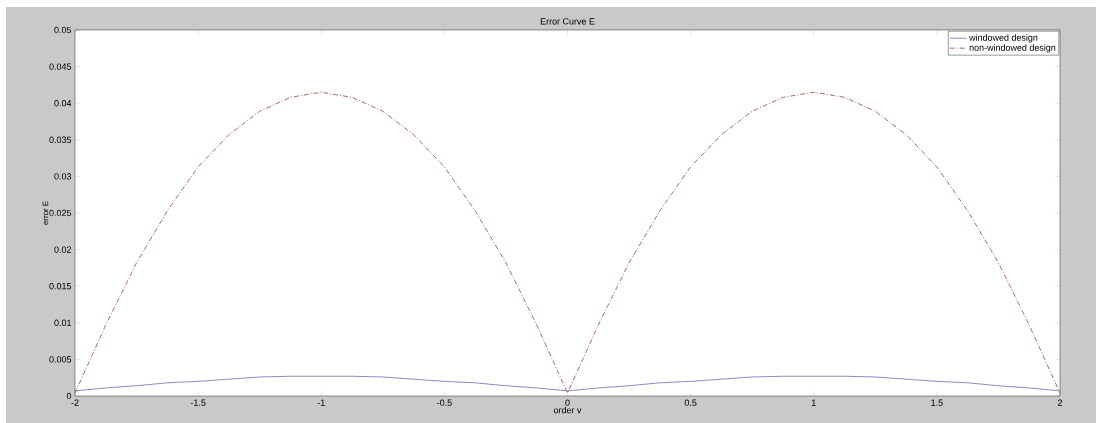 The width and height of the screenshot is (1108, 423). Describe the element at coordinates (63, 249) in the screenshot. I see `y-tick-label: 0.02` at that location.